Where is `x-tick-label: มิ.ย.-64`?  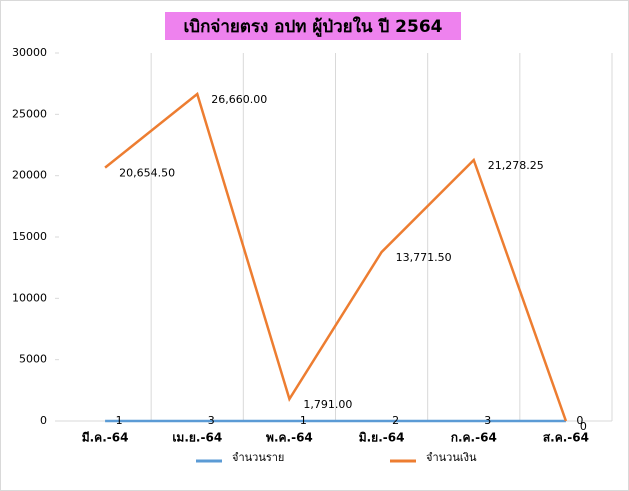 x-tick-label: มิ.ย.-64 is located at coordinates (382, 438).